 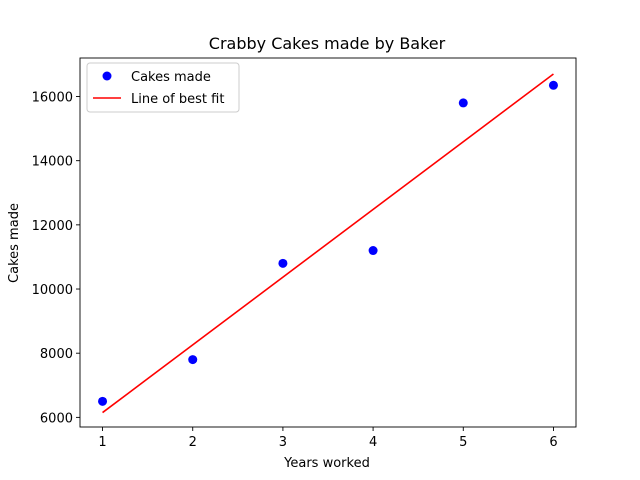 What do you see at coordinates (327, 43) in the screenshot?
I see `chart-title: Crabby Cakes made by Baker` at bounding box center [327, 43].